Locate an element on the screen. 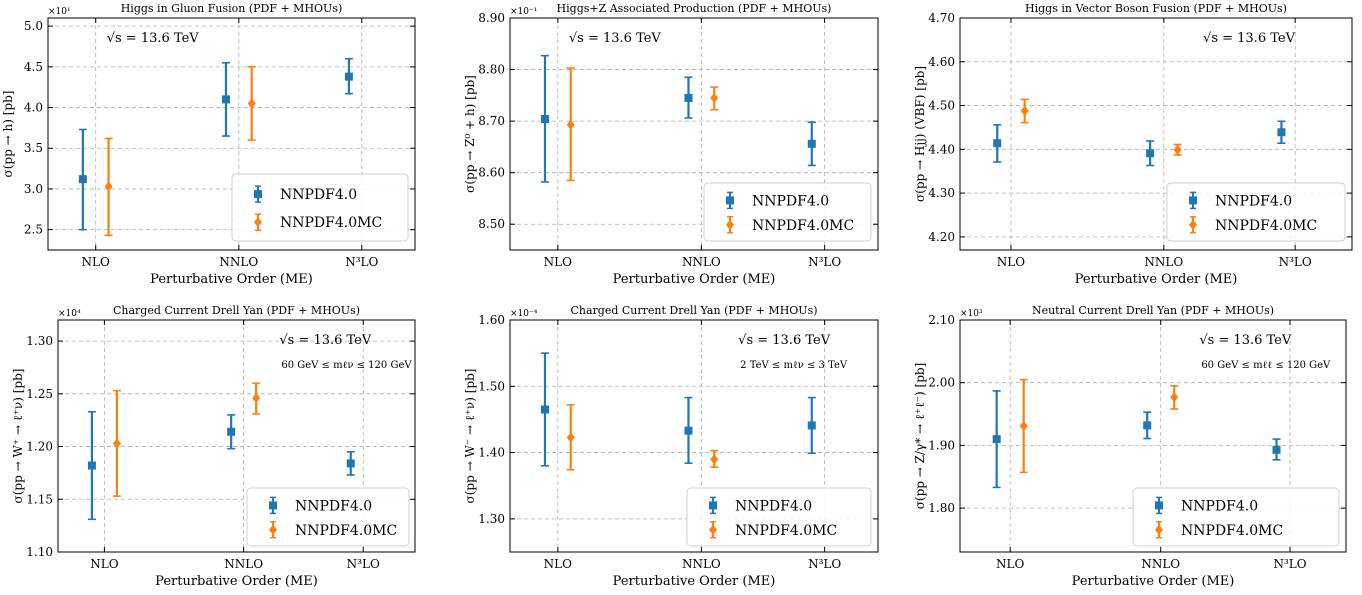 The width and height of the screenshot is (1362, 595). y-tick-label: 4.0 is located at coordinates (33, 108).